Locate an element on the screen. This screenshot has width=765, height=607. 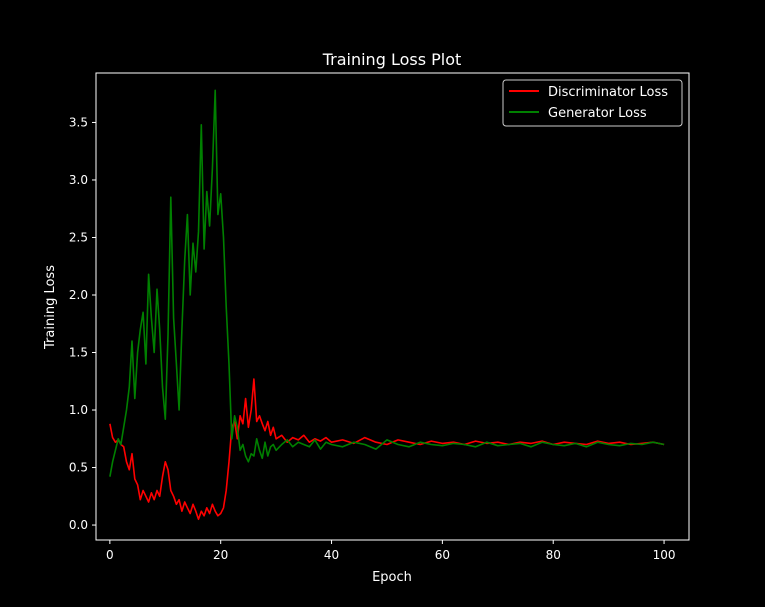
y-tick-label: 1.5 is located at coordinates (78, 353).